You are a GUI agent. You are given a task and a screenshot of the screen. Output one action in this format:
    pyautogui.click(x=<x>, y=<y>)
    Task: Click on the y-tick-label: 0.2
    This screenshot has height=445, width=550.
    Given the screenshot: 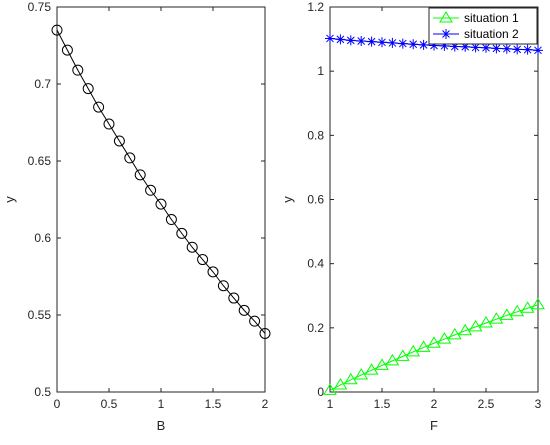 What is the action you would take?
    pyautogui.click(x=315, y=328)
    